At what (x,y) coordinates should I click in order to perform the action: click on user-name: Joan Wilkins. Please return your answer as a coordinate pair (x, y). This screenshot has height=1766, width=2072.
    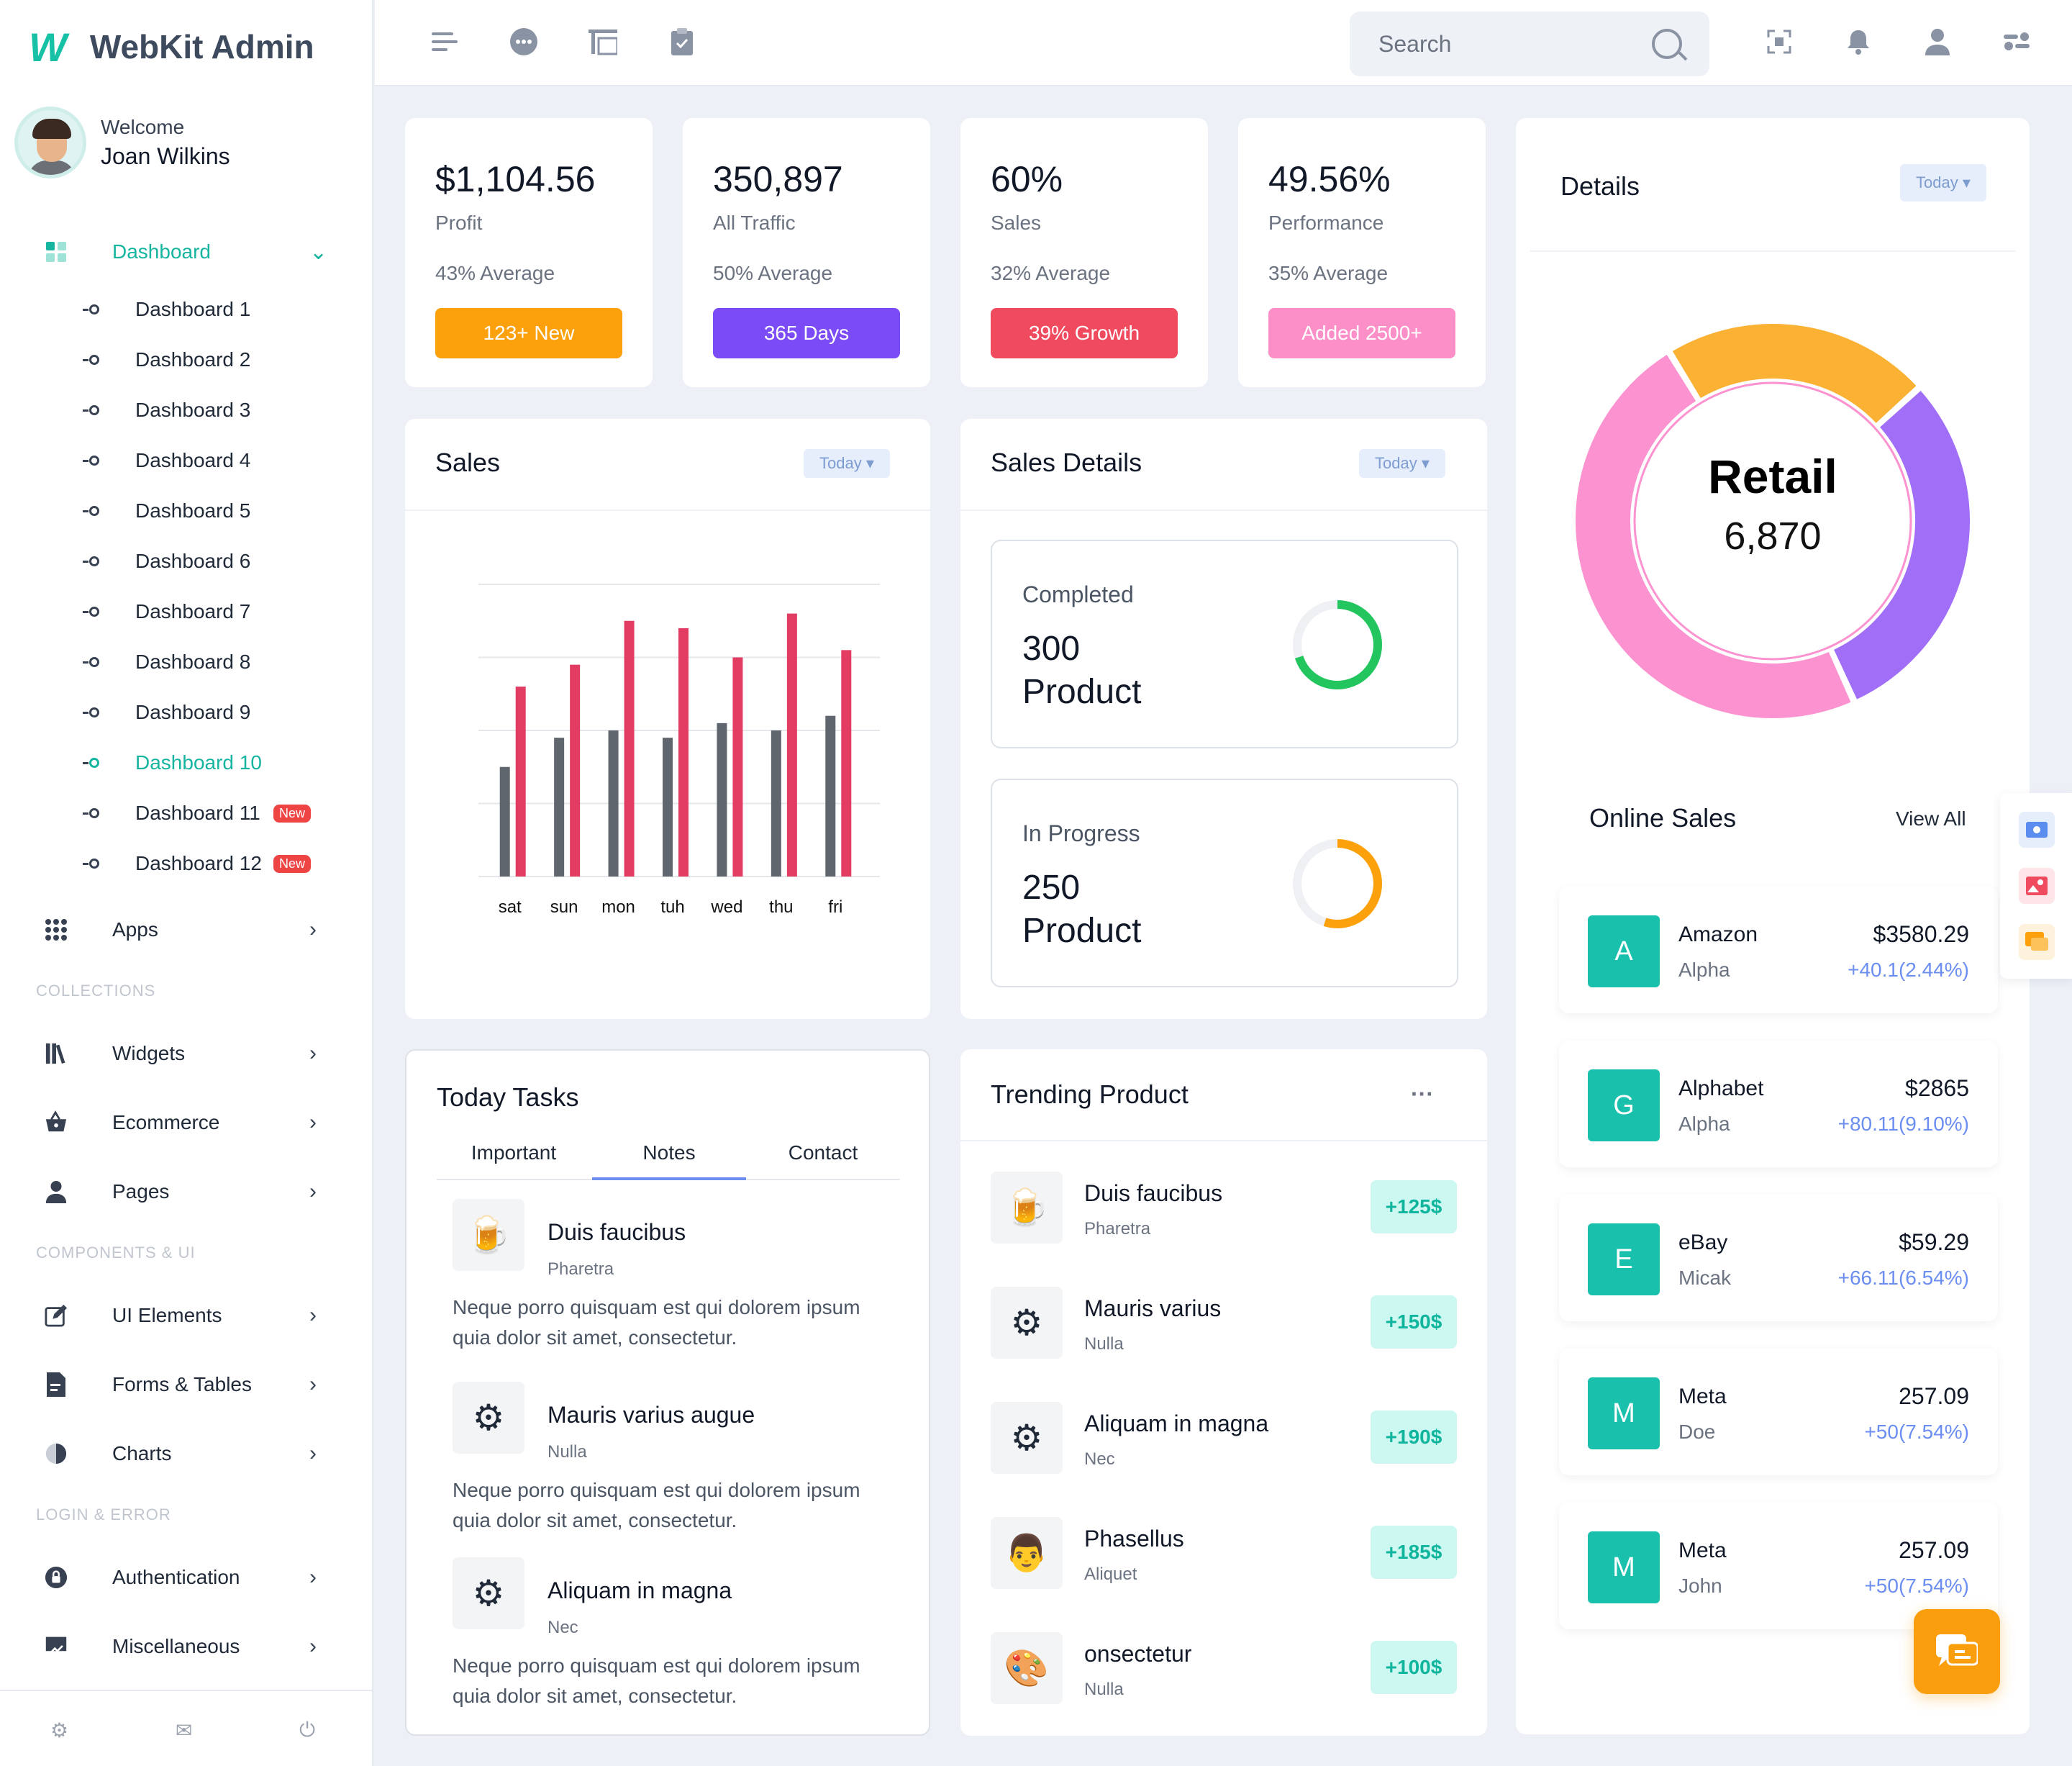
    Looking at the image, I should click on (165, 156).